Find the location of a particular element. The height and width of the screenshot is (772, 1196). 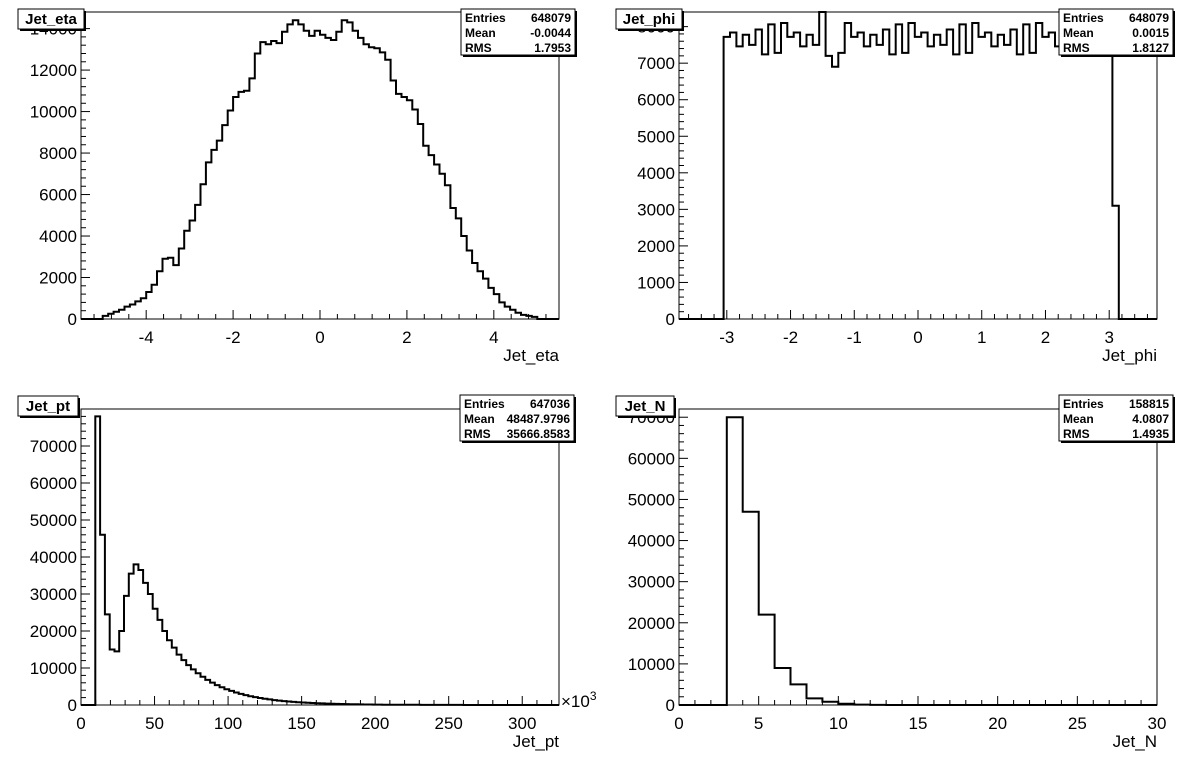

histogram-title: Jet_pt is located at coordinates (48, 406).